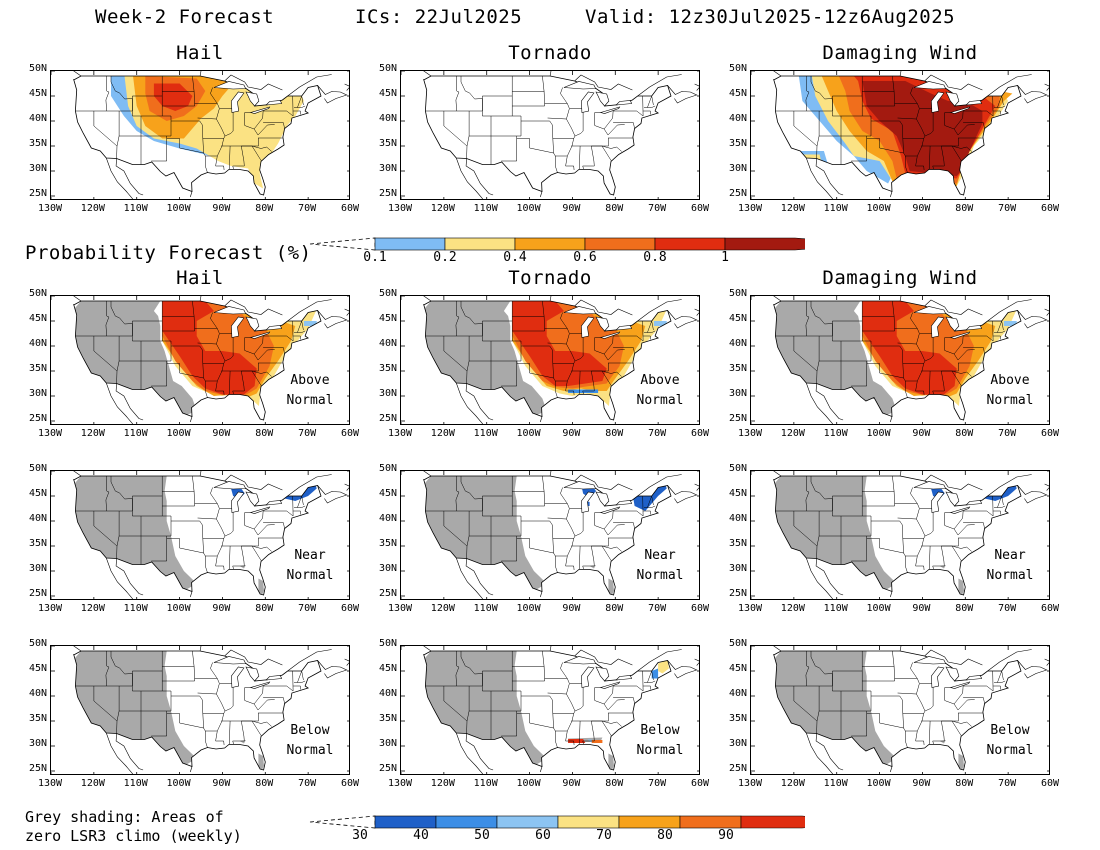 The height and width of the screenshot is (850, 1100). I want to click on colorbar-tick-label: 40, so click(421, 835).